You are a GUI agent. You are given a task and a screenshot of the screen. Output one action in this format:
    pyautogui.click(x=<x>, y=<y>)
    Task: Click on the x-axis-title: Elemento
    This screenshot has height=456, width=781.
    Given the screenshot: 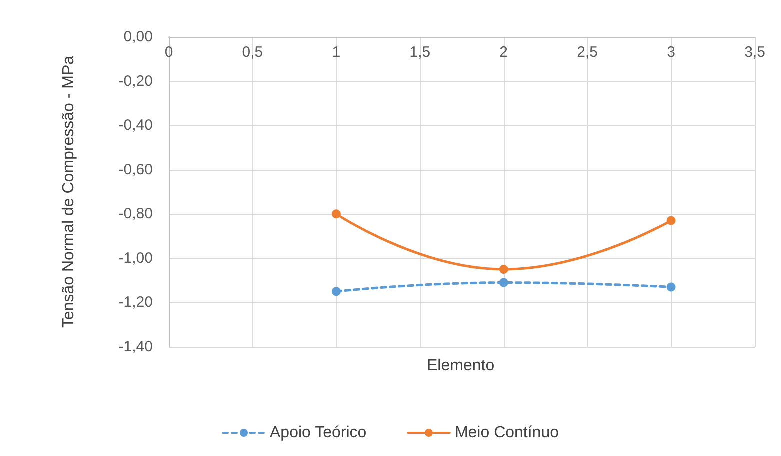 What is the action you would take?
    pyautogui.click(x=461, y=366)
    